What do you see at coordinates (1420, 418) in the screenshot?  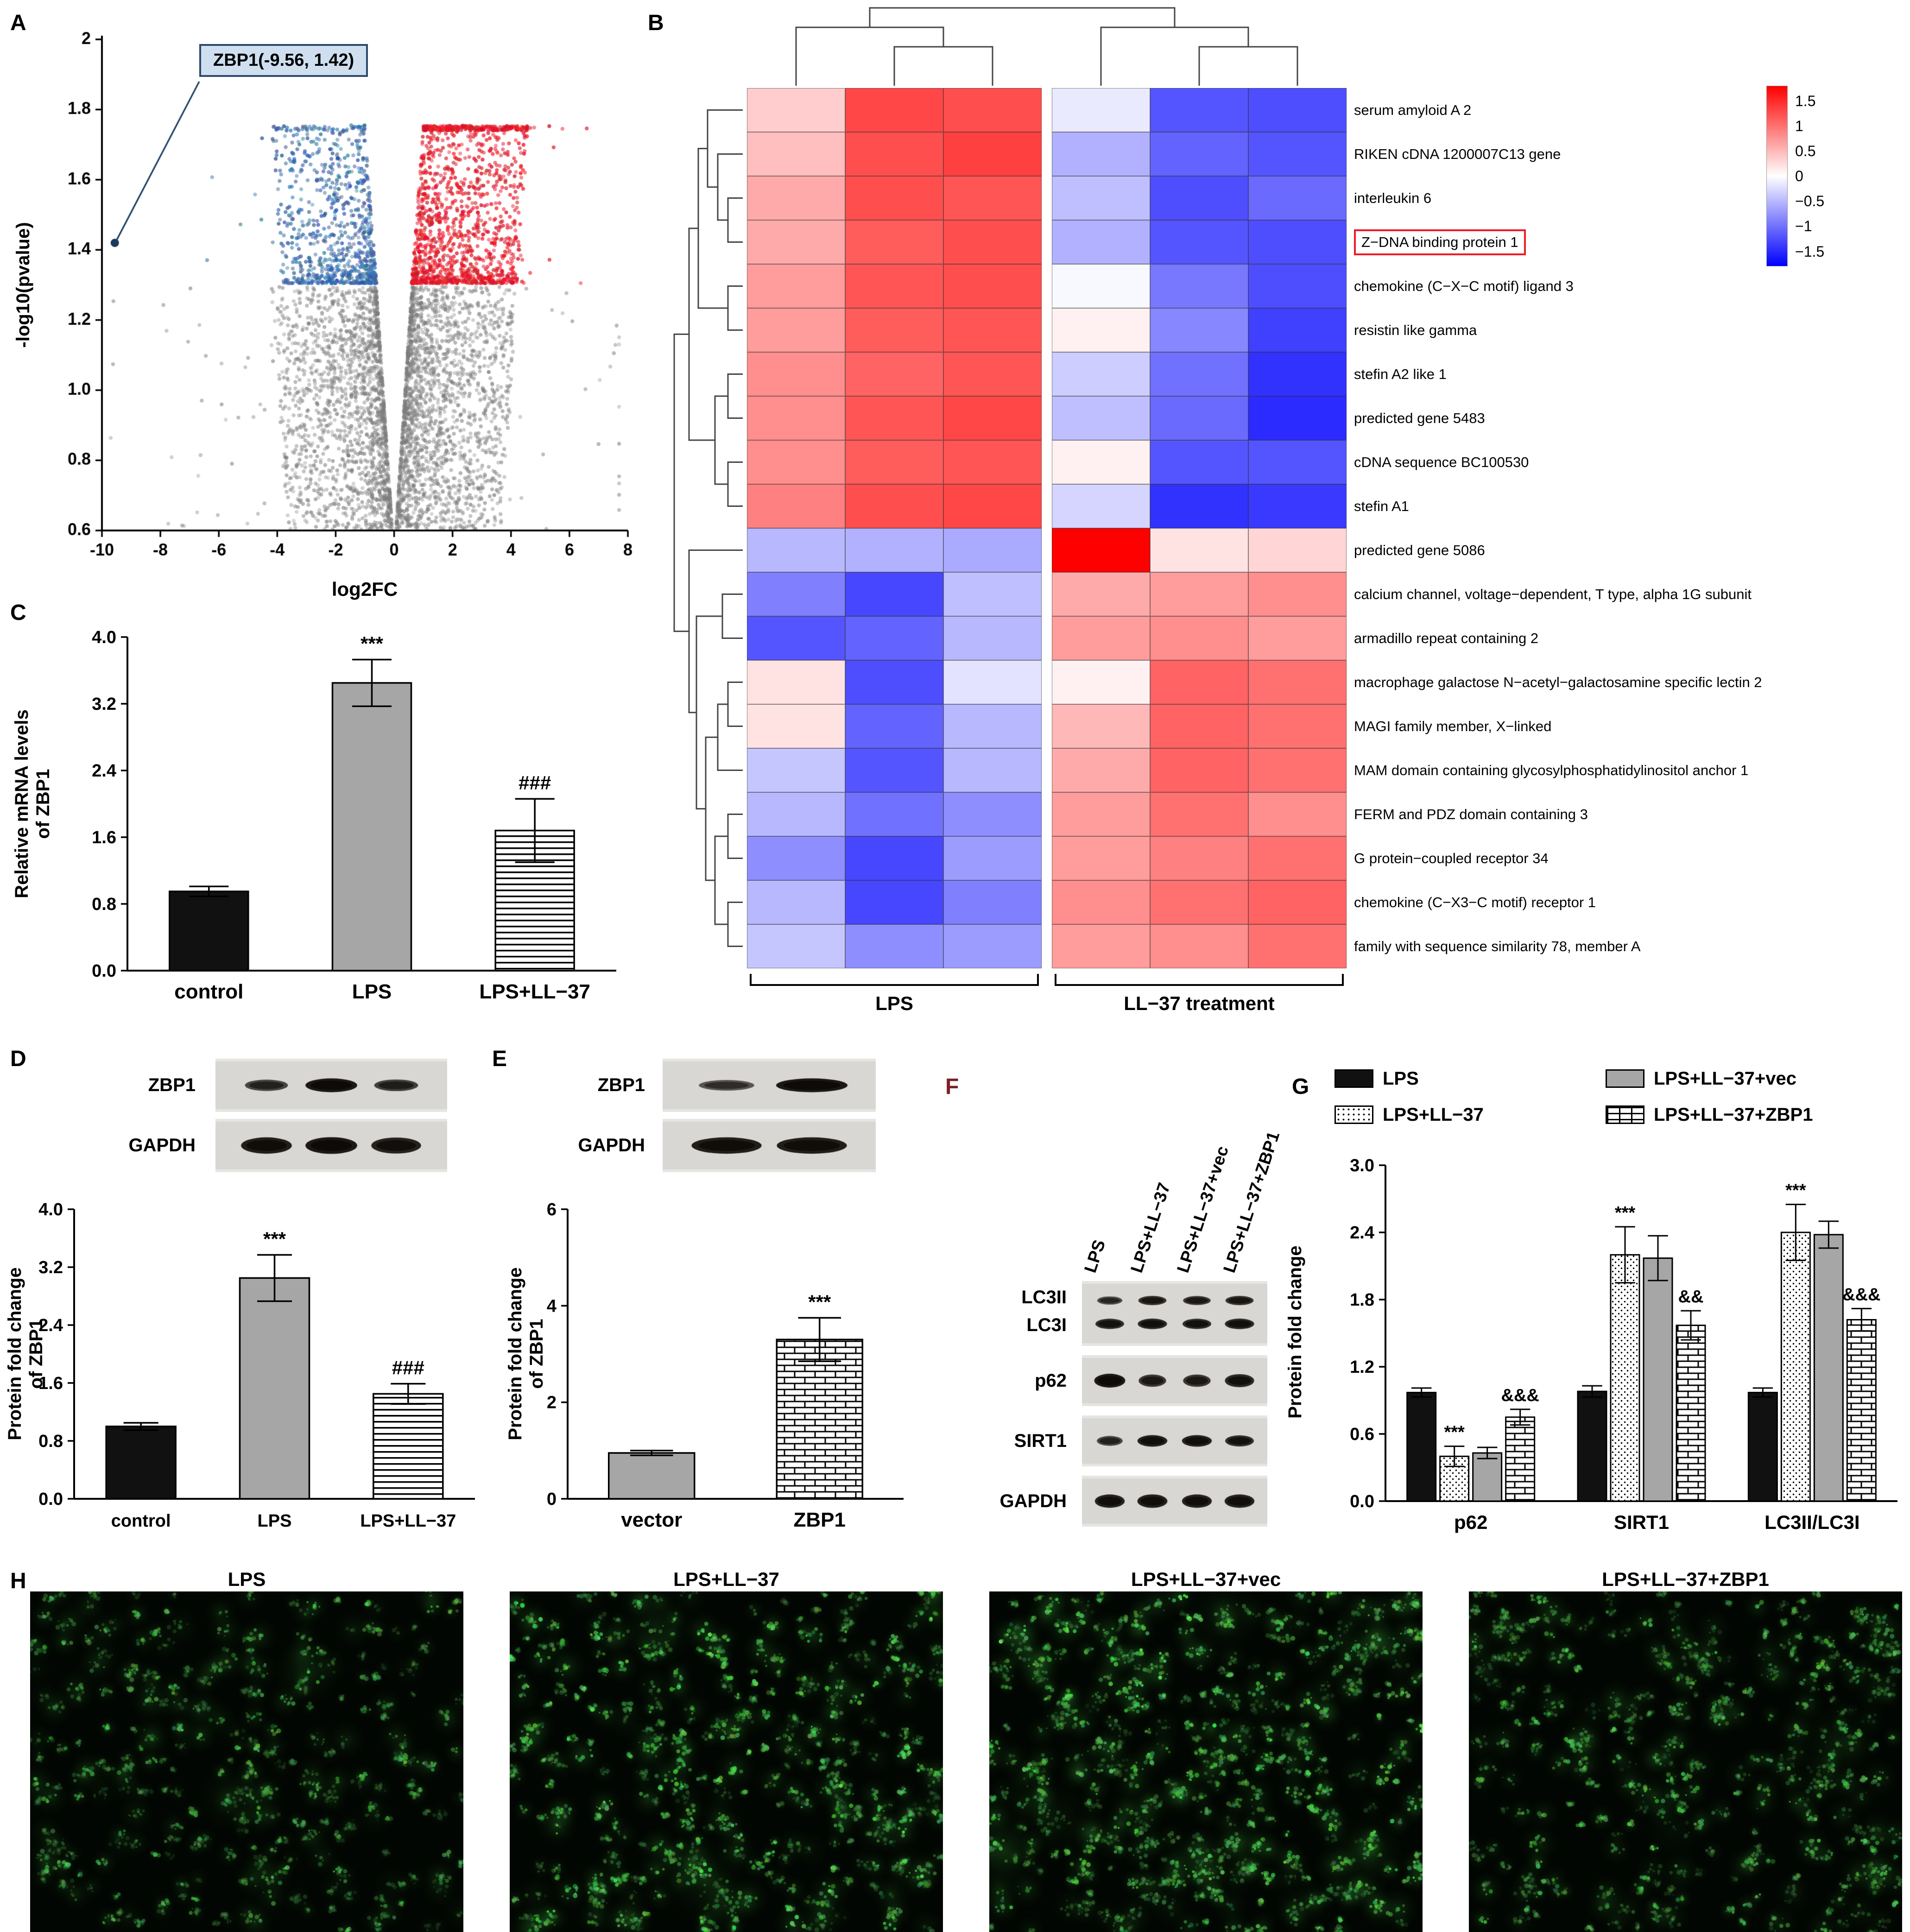 I see `heatmap-row-label: predicted gene 5483` at bounding box center [1420, 418].